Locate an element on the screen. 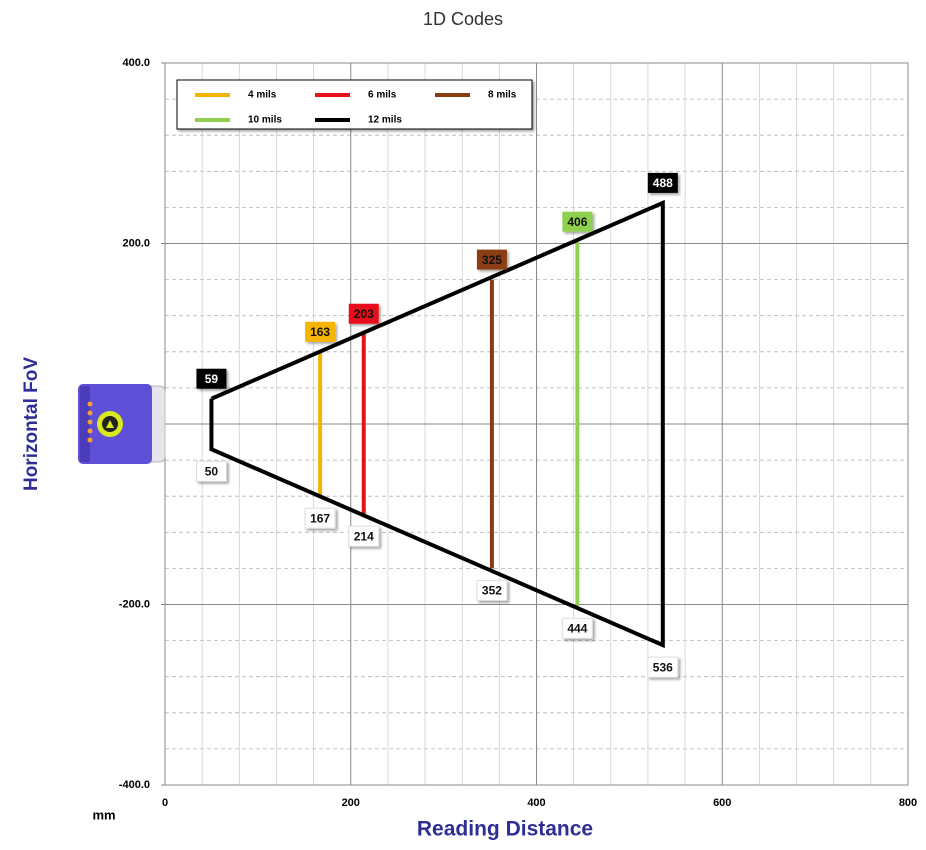  point-label: 325 is located at coordinates (492, 260).